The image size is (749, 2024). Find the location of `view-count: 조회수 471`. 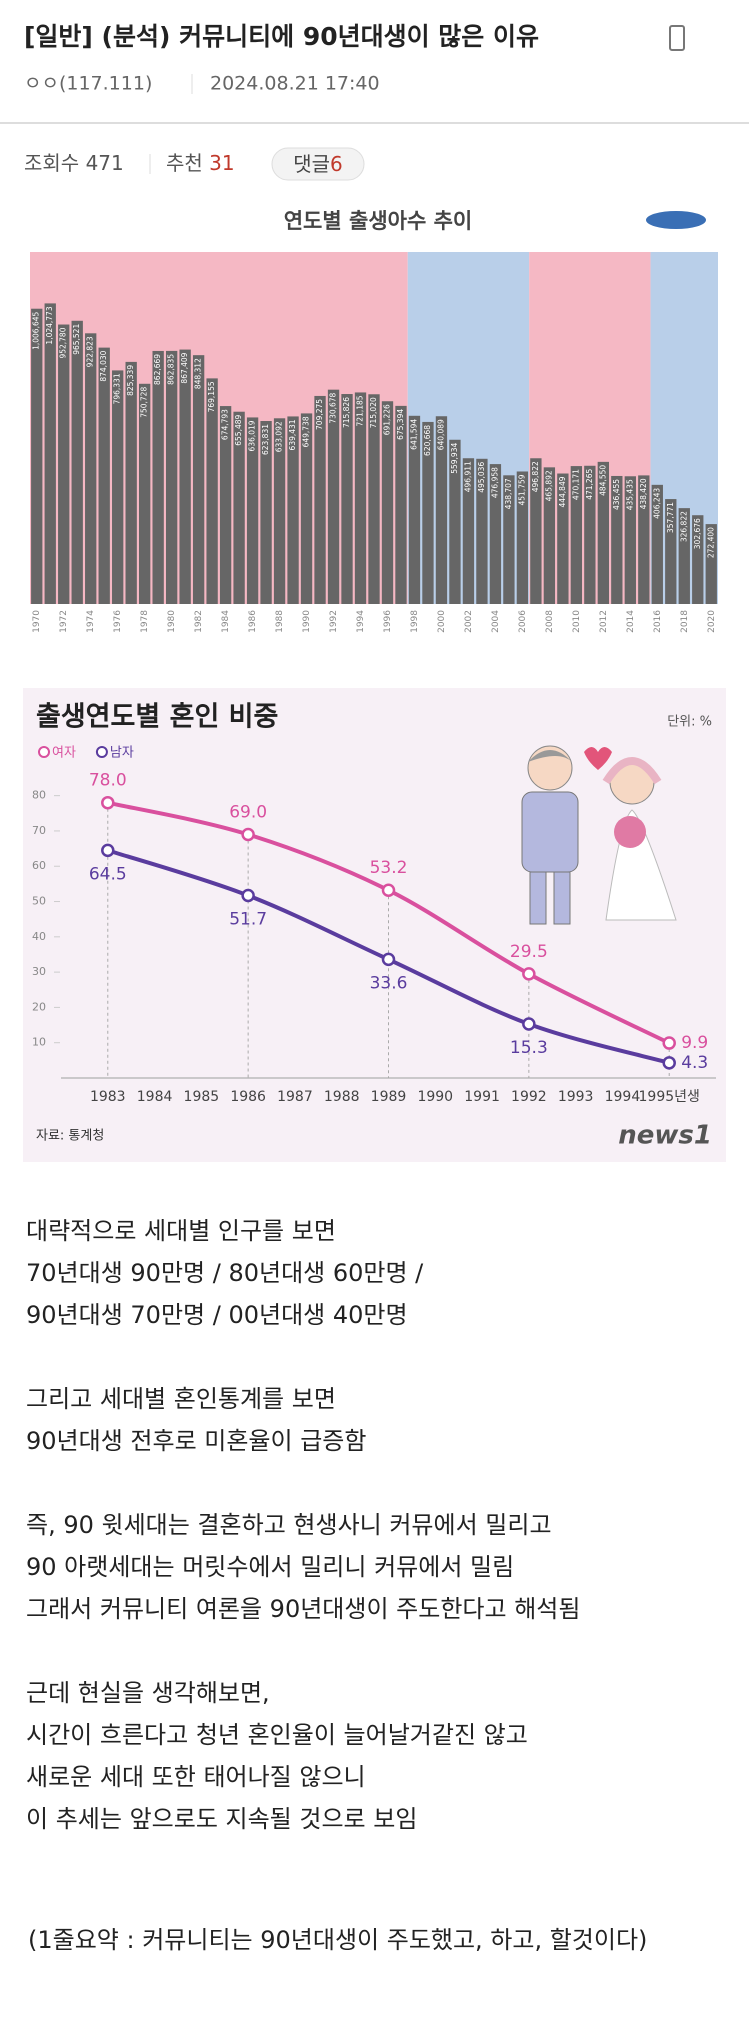

view-count: 조회수 471 is located at coordinates (74, 163).